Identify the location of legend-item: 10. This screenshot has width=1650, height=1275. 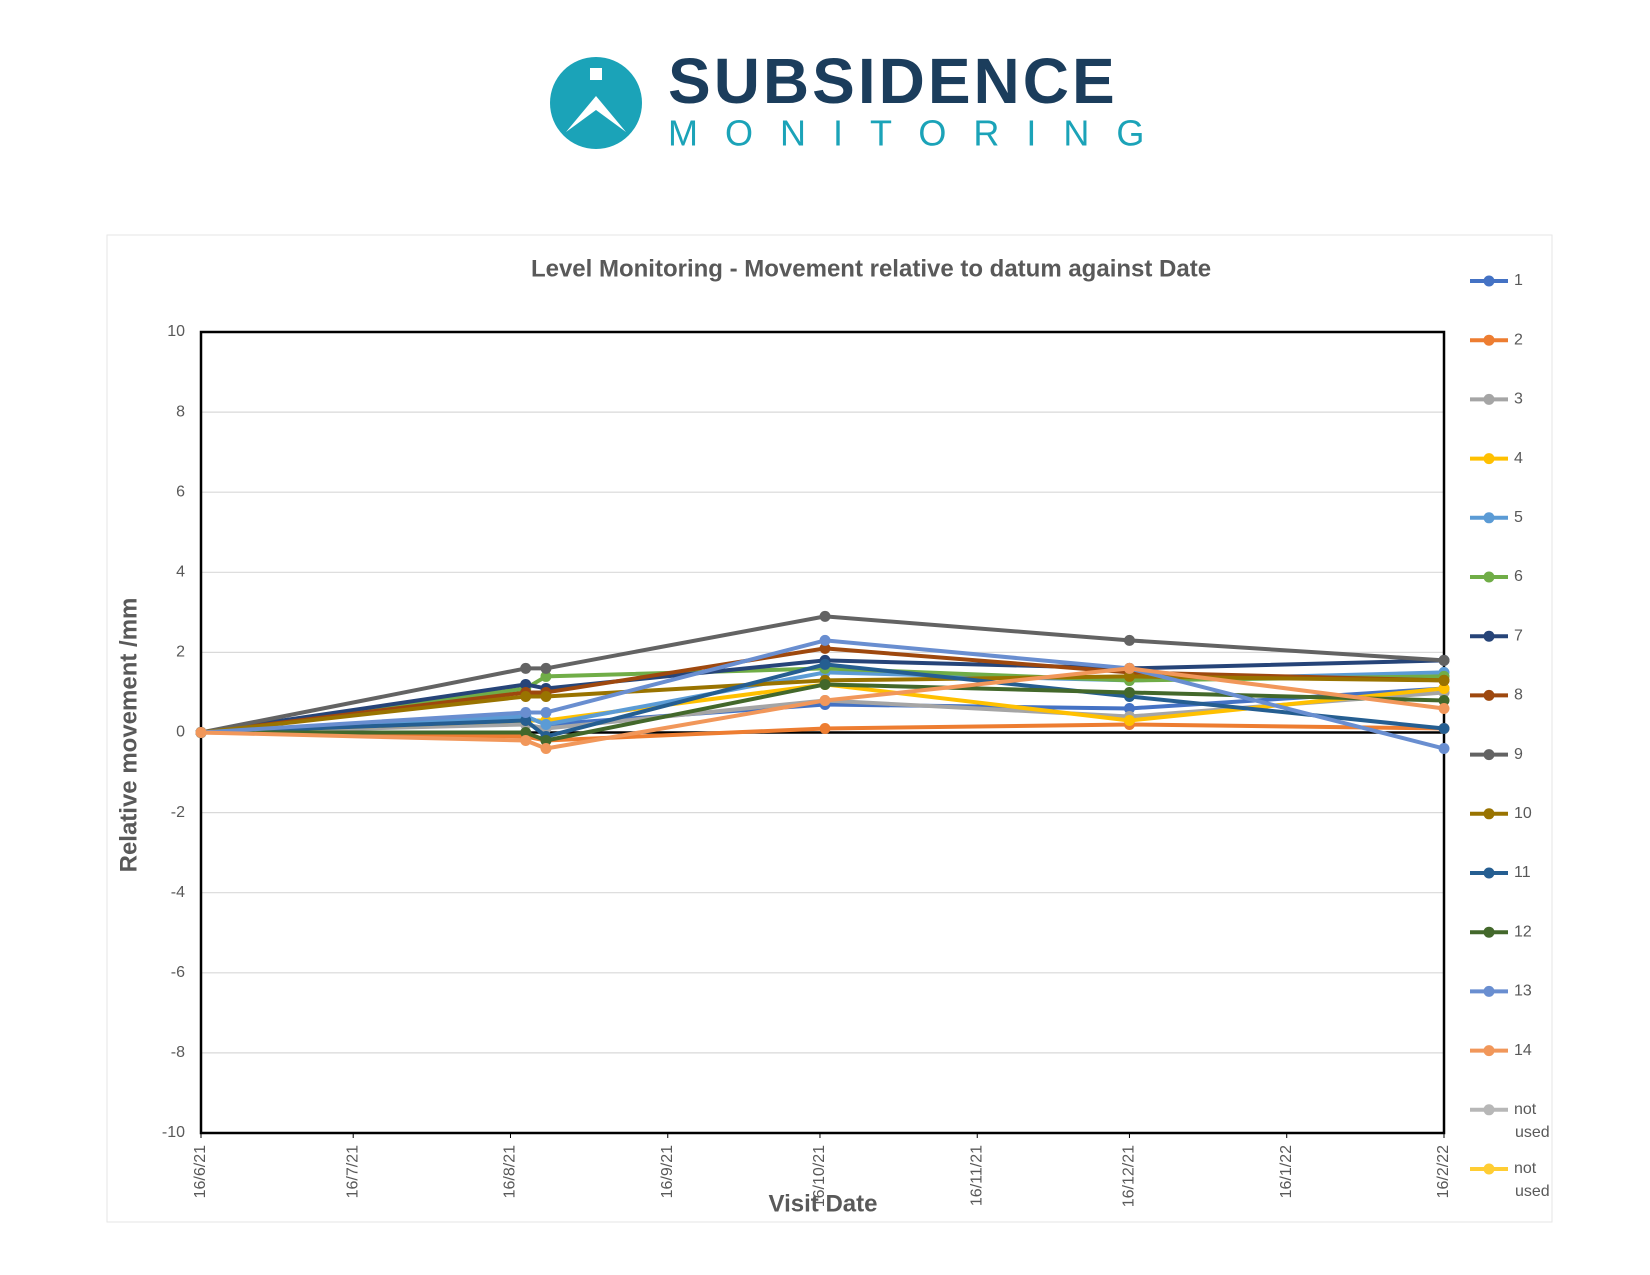
(1501, 813).